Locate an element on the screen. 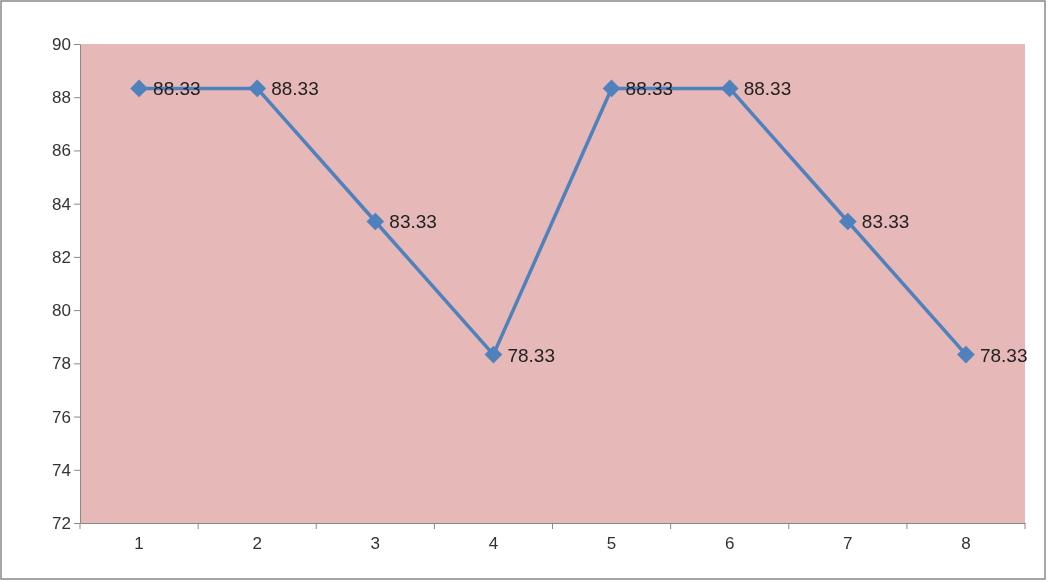 The width and height of the screenshot is (1048, 582). x-tick-label: 7 is located at coordinates (848, 544).